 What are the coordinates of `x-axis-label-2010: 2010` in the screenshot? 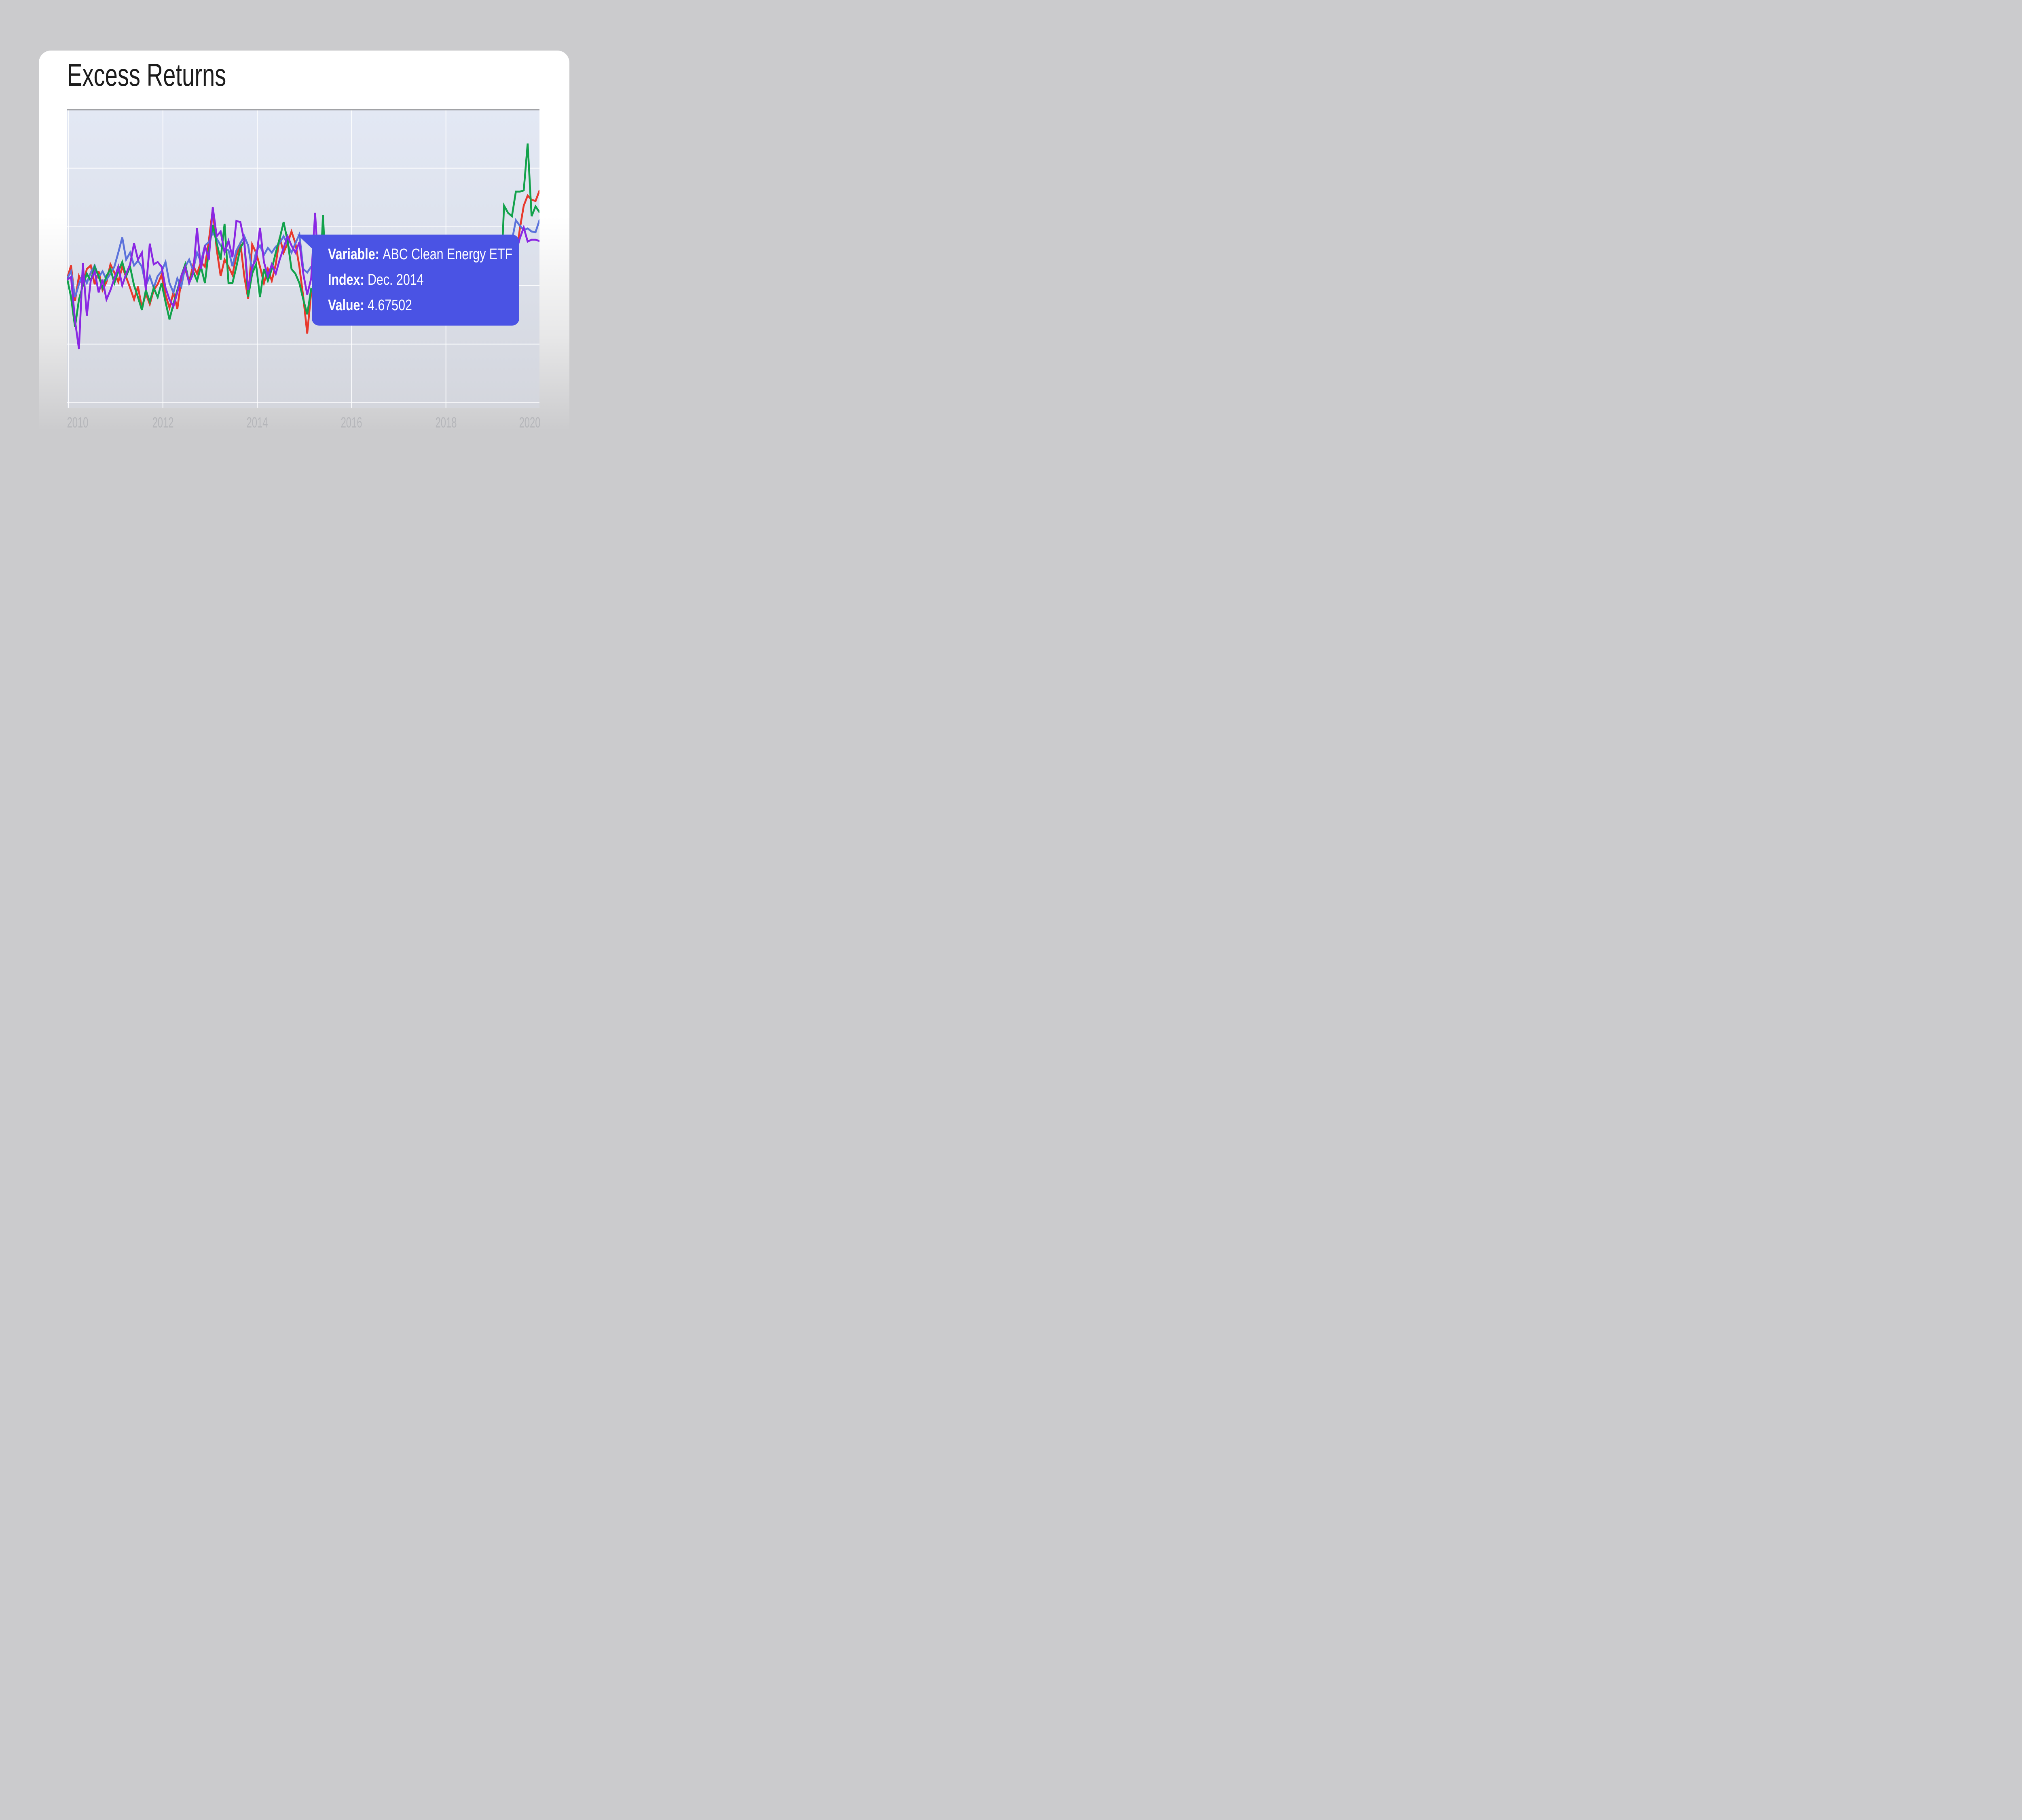 It's located at (78, 422).